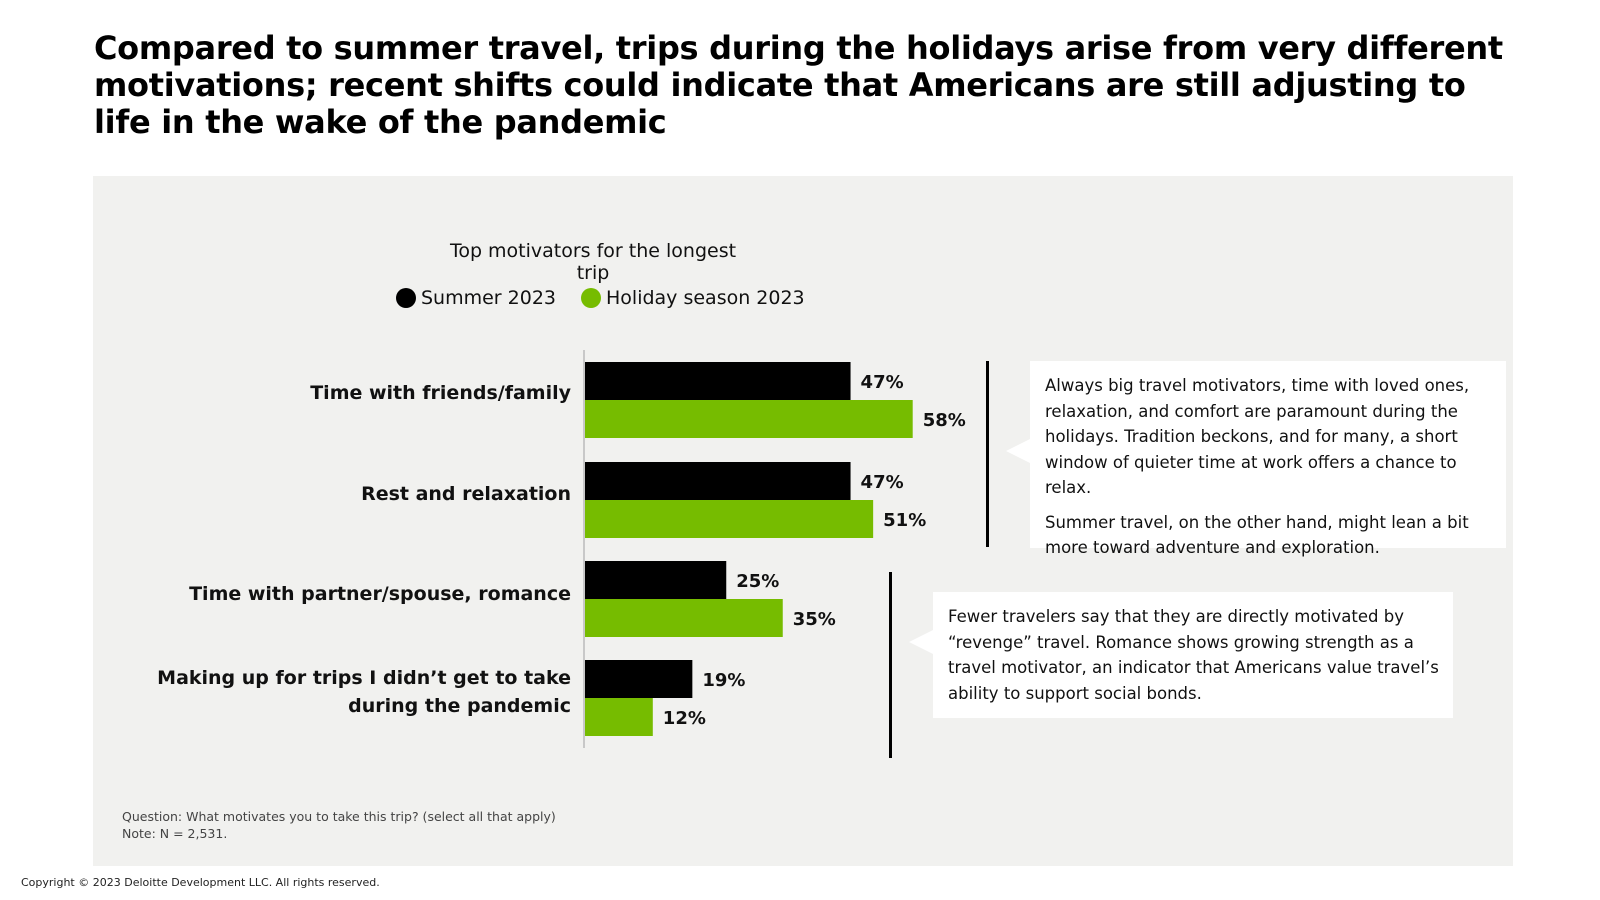  Describe the element at coordinates (380, 594) in the screenshot. I see `category-label-partner-romance: Time with partner/spouse, romance` at that location.